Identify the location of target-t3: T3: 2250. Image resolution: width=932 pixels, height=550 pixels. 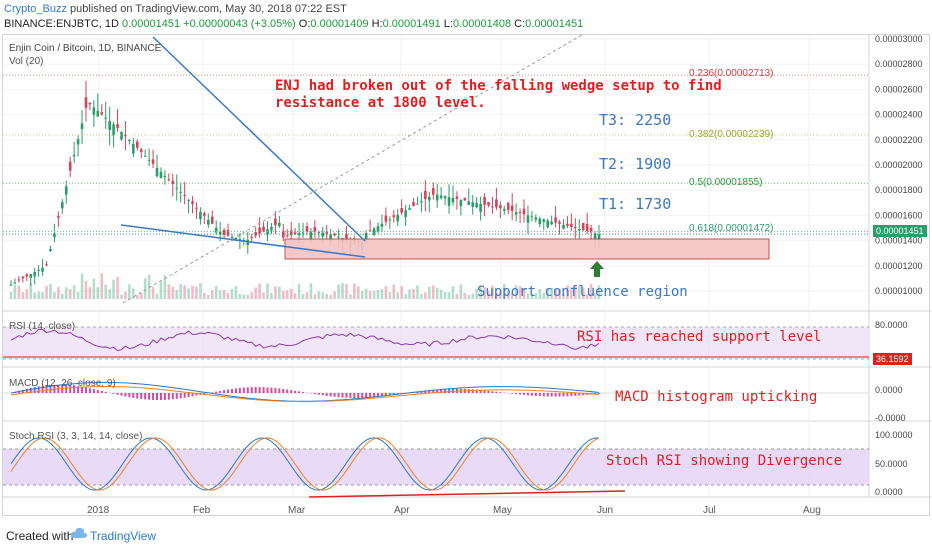
(635, 120).